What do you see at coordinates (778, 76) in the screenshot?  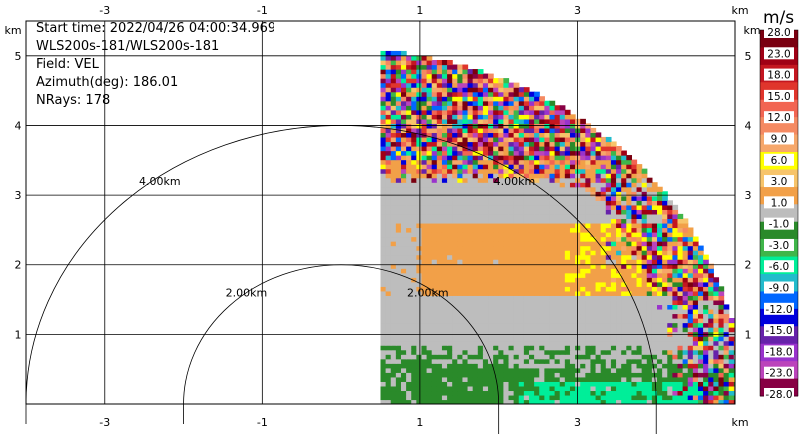 I see `colorbar-tick-label: 18.0` at bounding box center [778, 76].